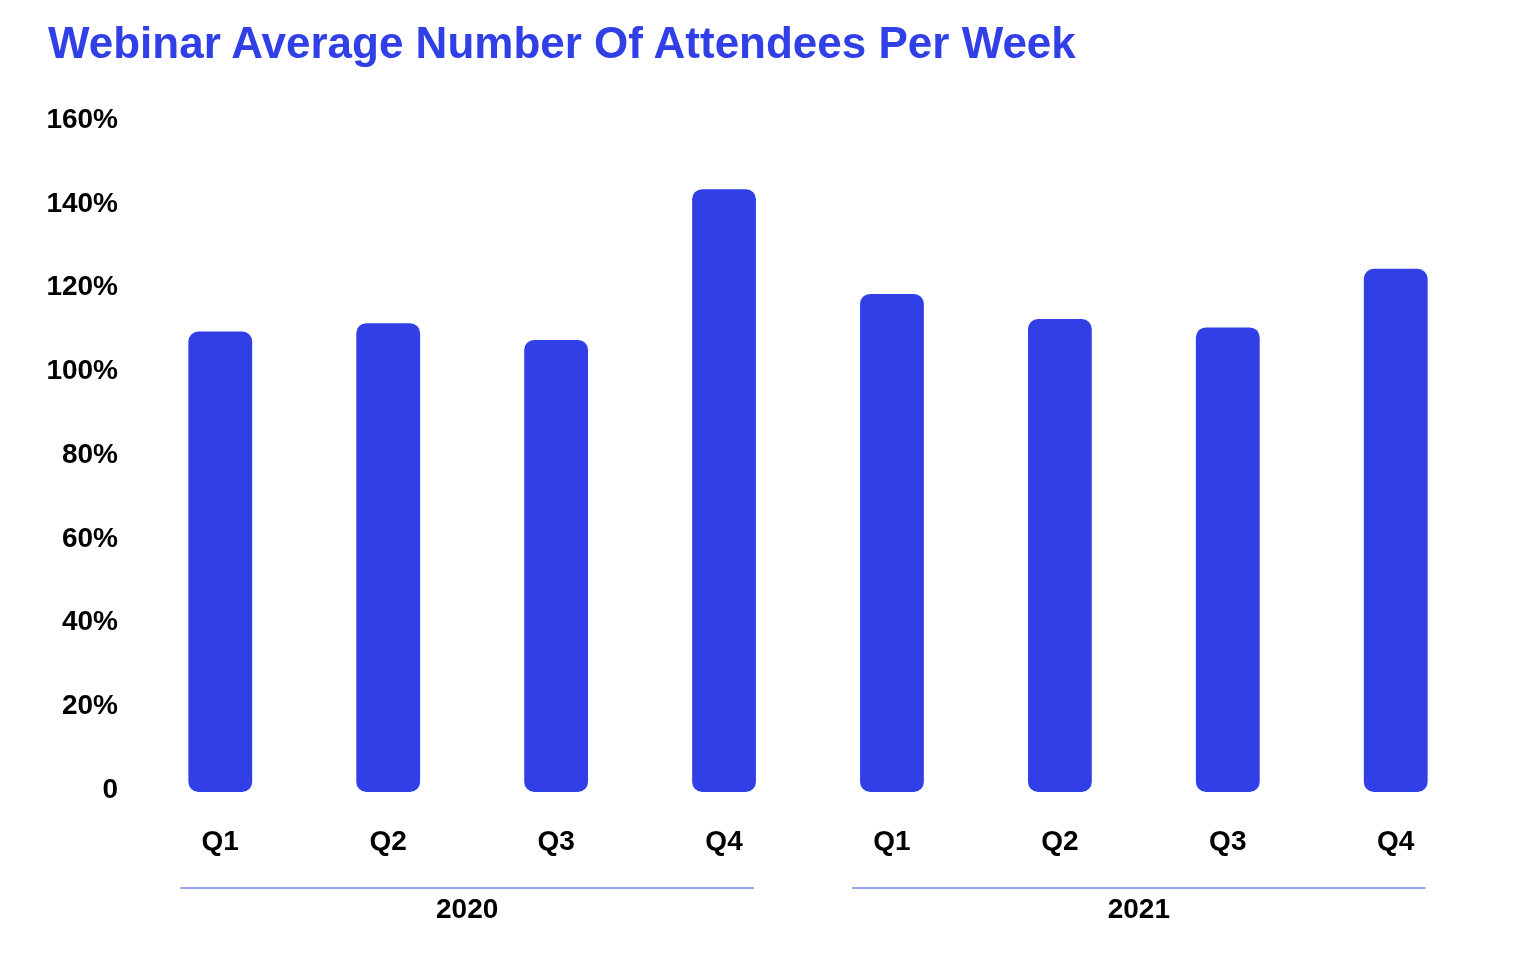 Image resolution: width=1539 pixels, height=970 pixels. Describe the element at coordinates (467, 909) in the screenshot. I see `text: 2020` at that location.